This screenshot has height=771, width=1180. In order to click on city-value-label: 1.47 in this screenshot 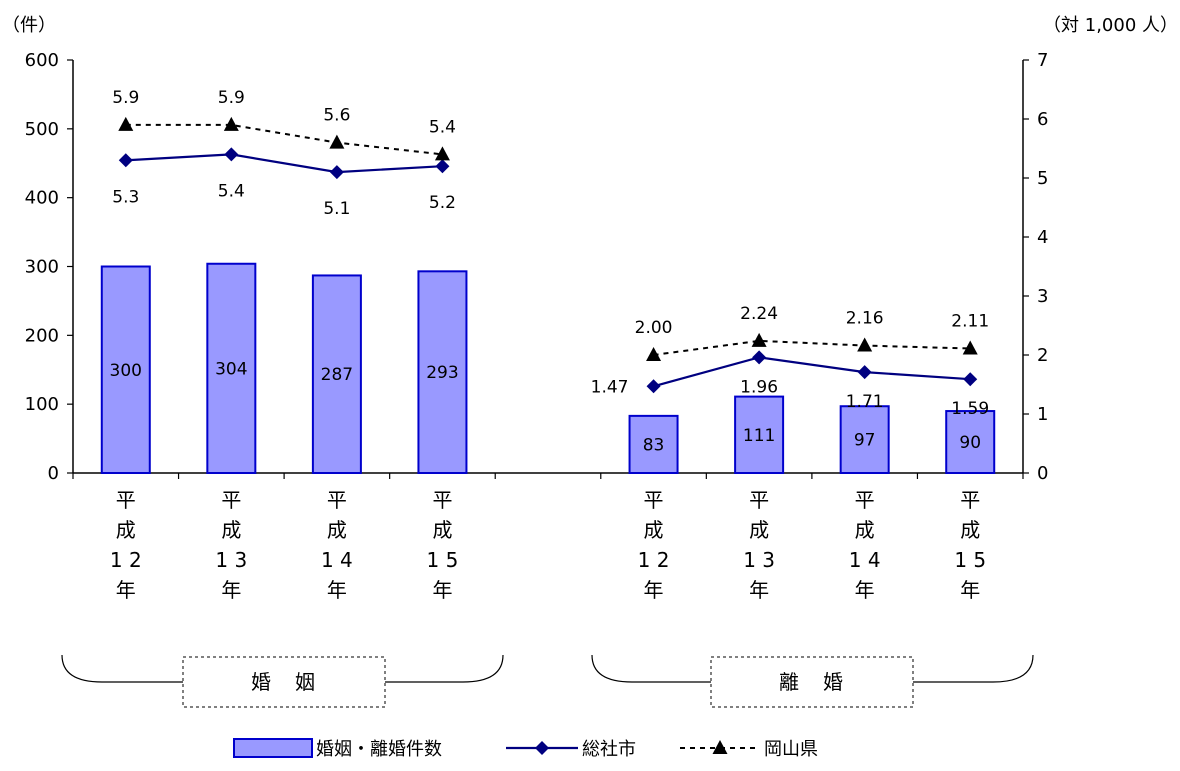, I will do `click(610, 387)`.